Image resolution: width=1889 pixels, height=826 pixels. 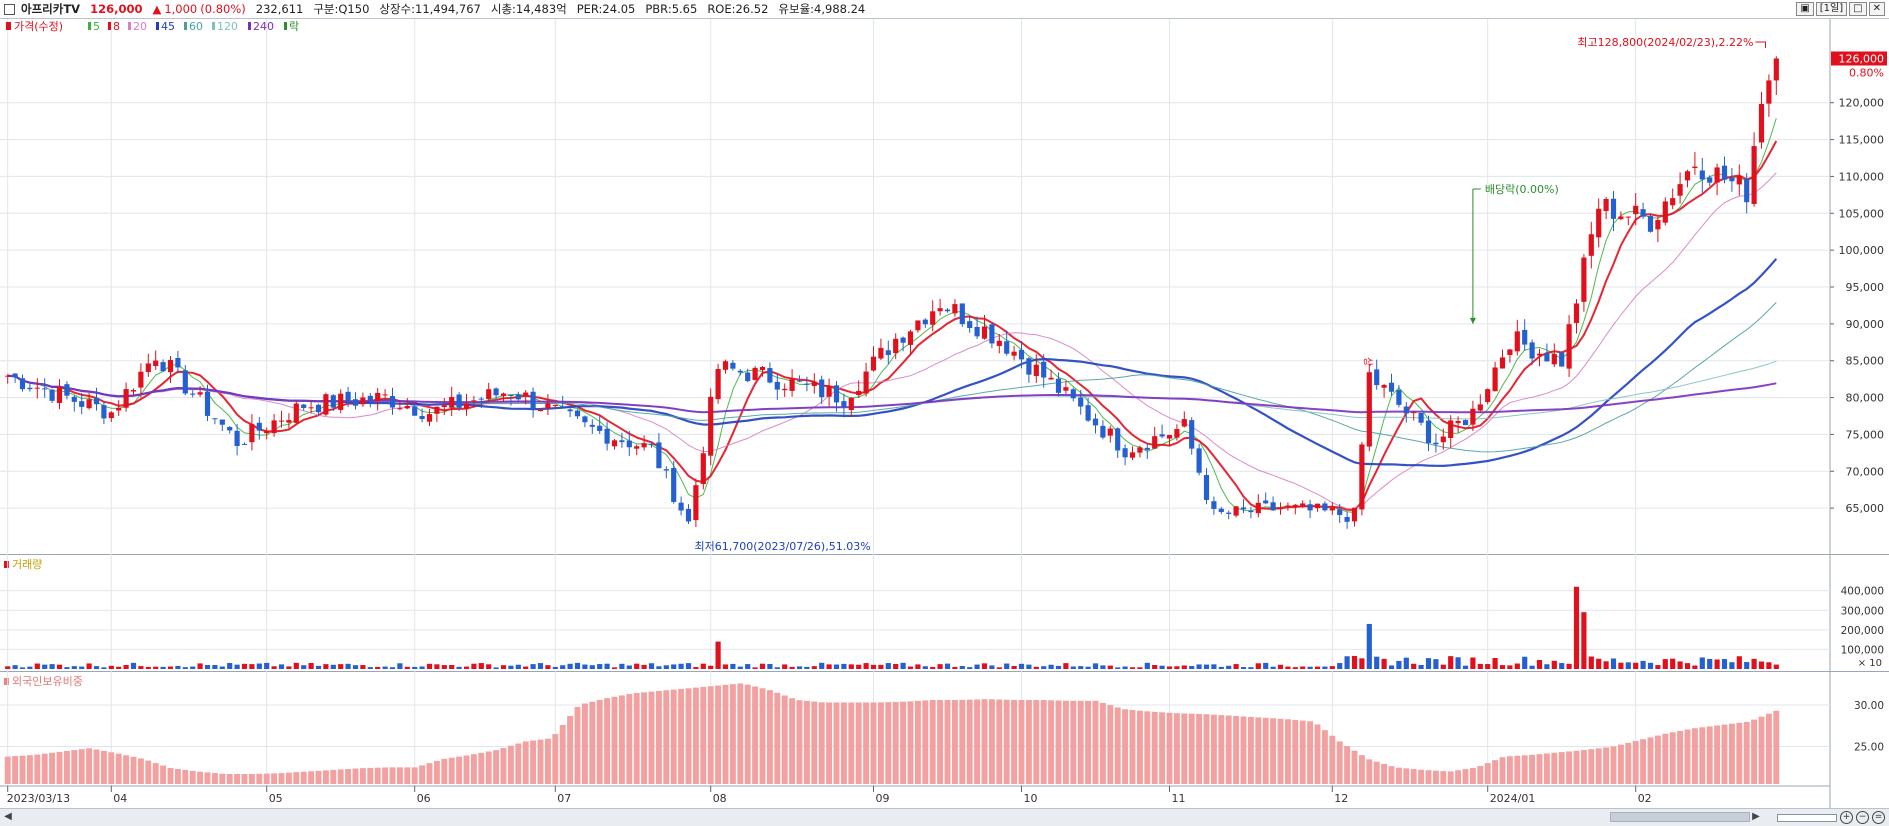 I want to click on close-icon: ✕, so click(x=1876, y=9).